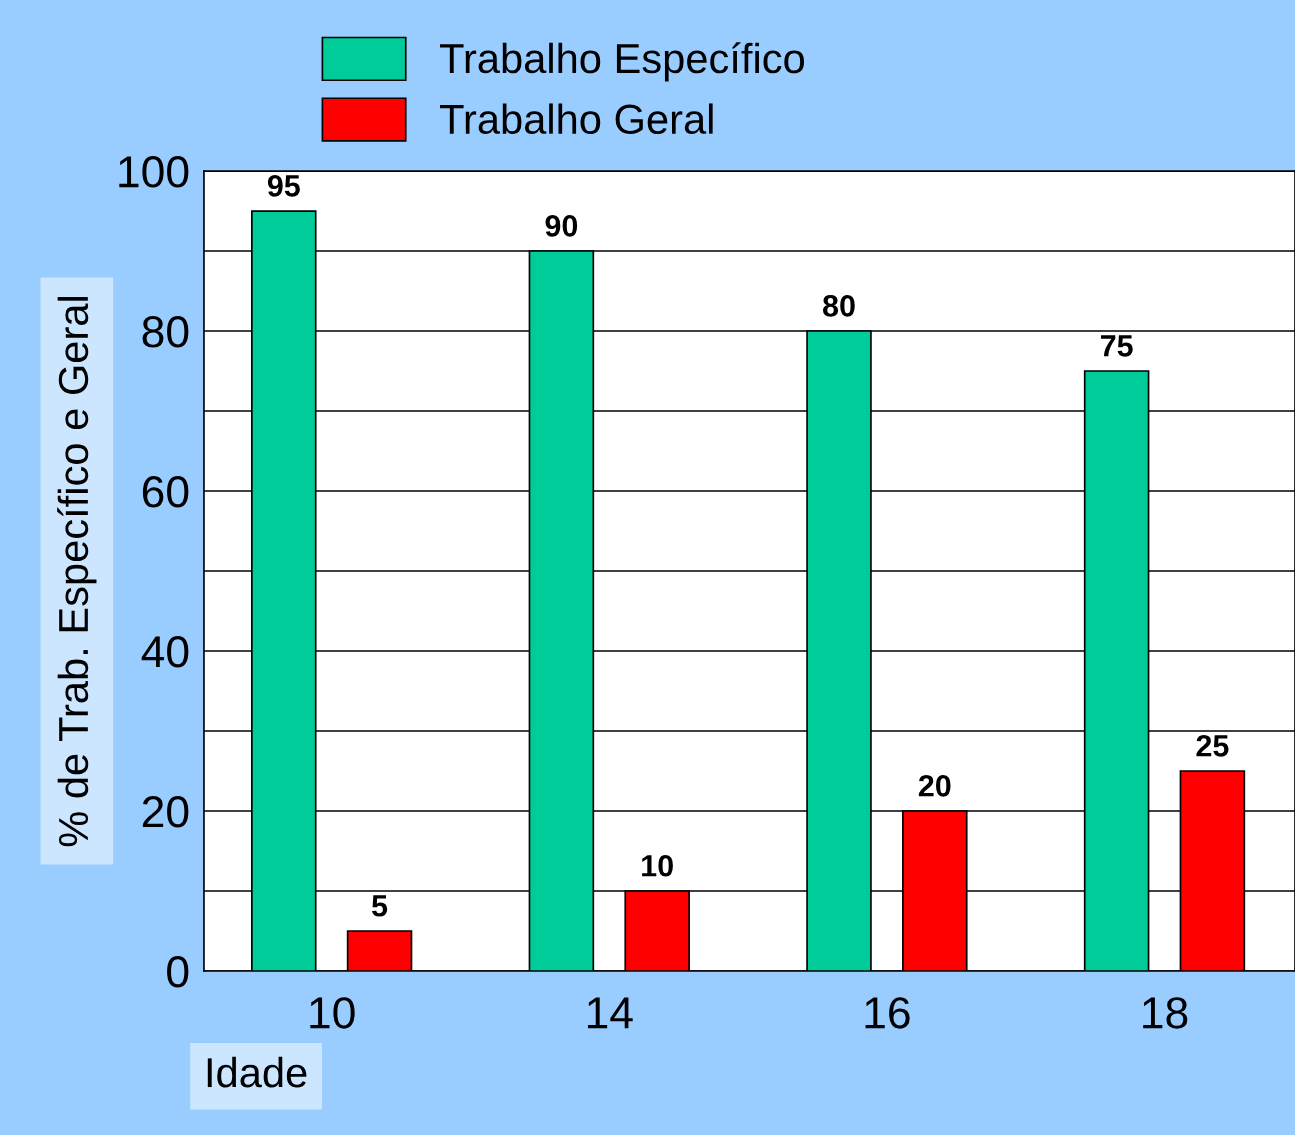  I want to click on y-tick-label: 20, so click(165, 812).